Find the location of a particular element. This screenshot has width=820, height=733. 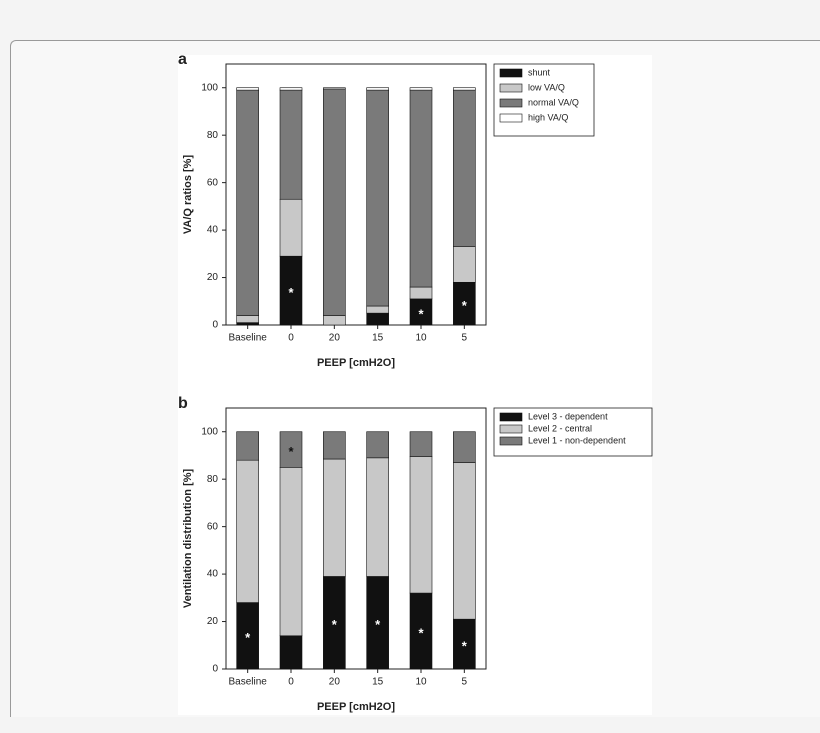

y-axis-label: Ventilation distribution [%] is located at coordinates (188, 539).